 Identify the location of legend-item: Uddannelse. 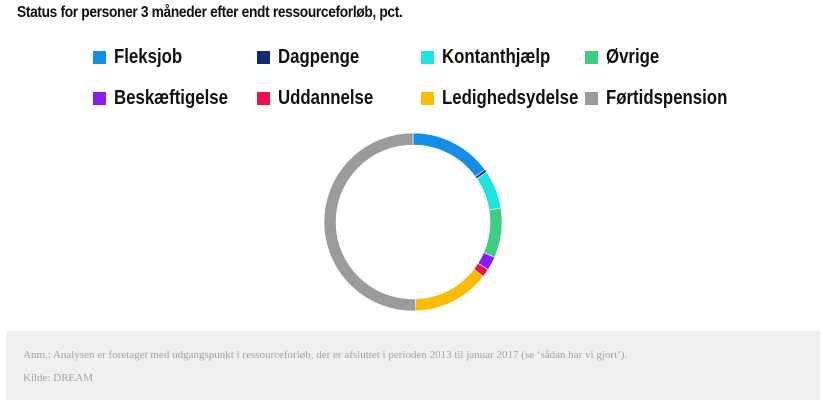
(324, 98).